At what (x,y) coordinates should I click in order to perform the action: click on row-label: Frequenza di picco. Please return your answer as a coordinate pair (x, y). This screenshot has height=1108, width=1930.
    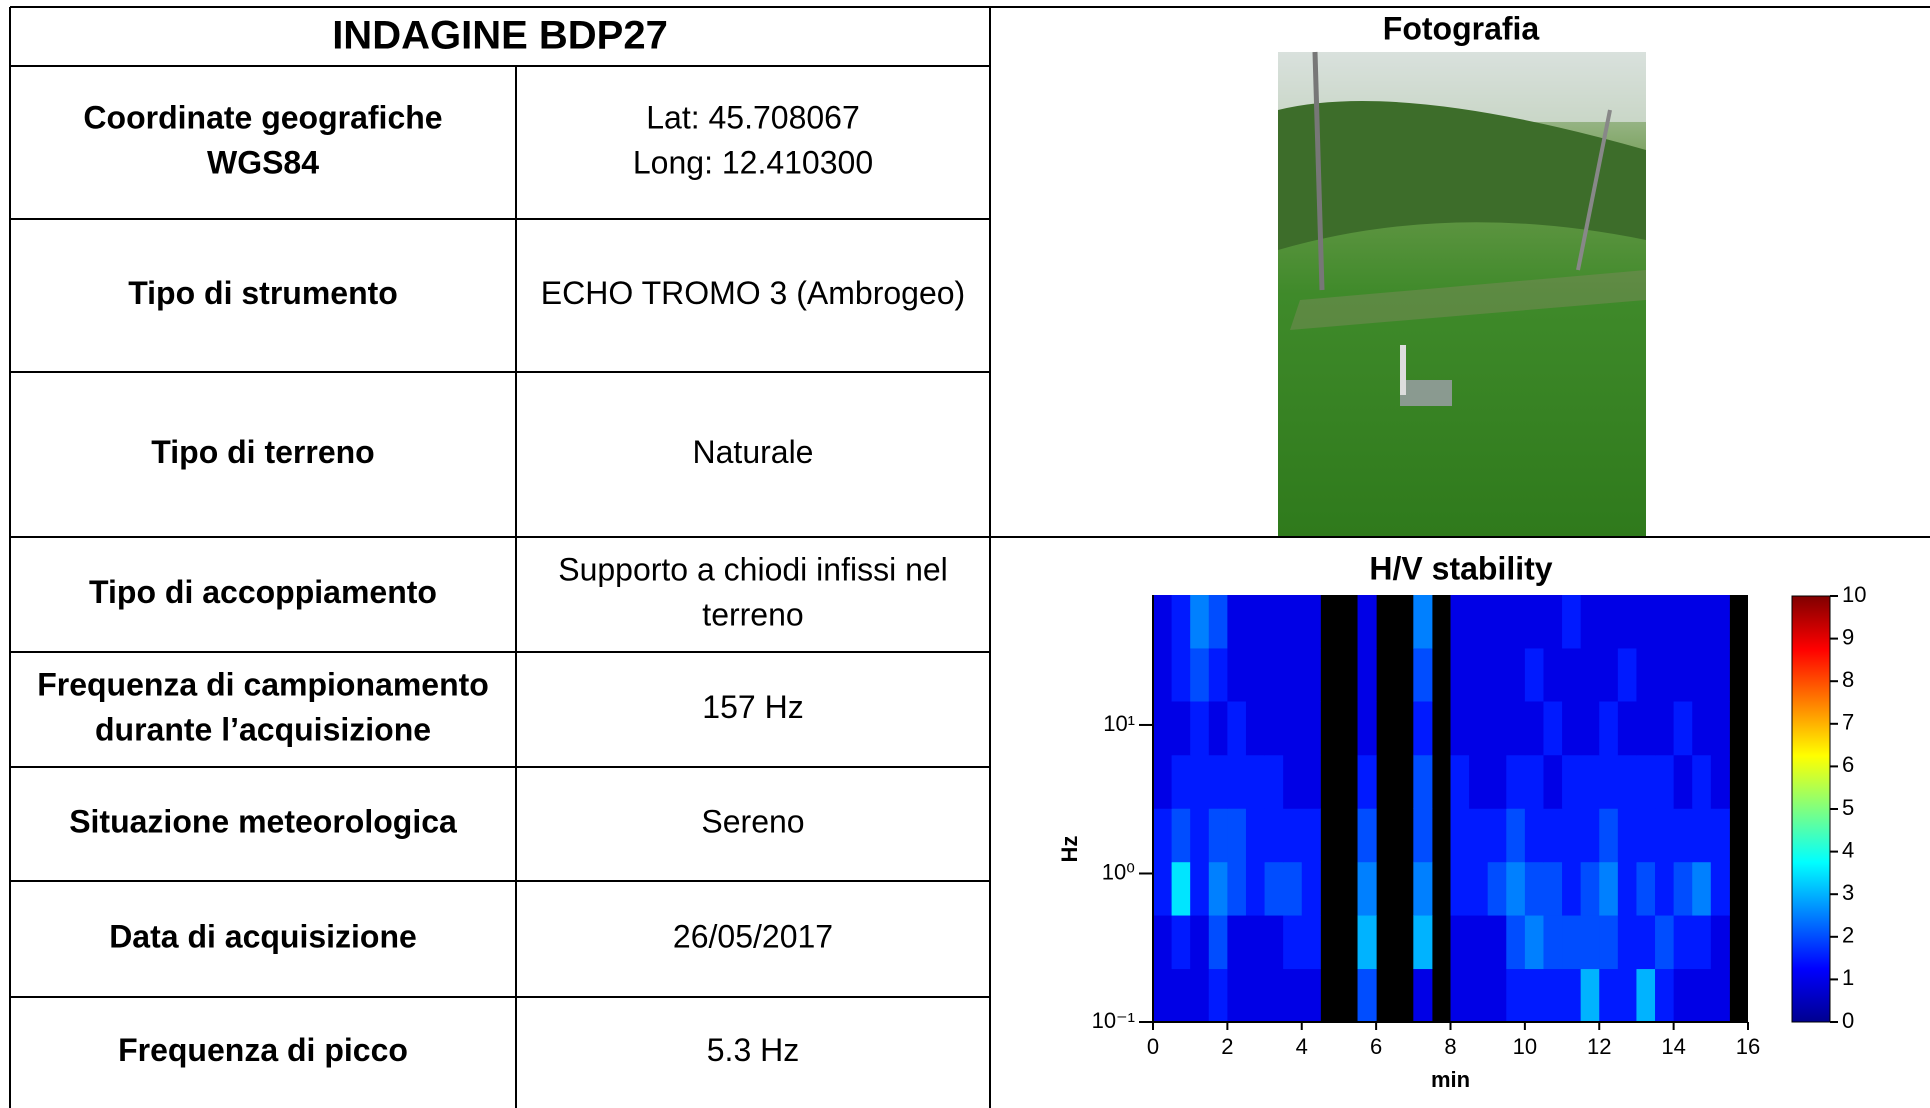
    Looking at the image, I should click on (263, 1050).